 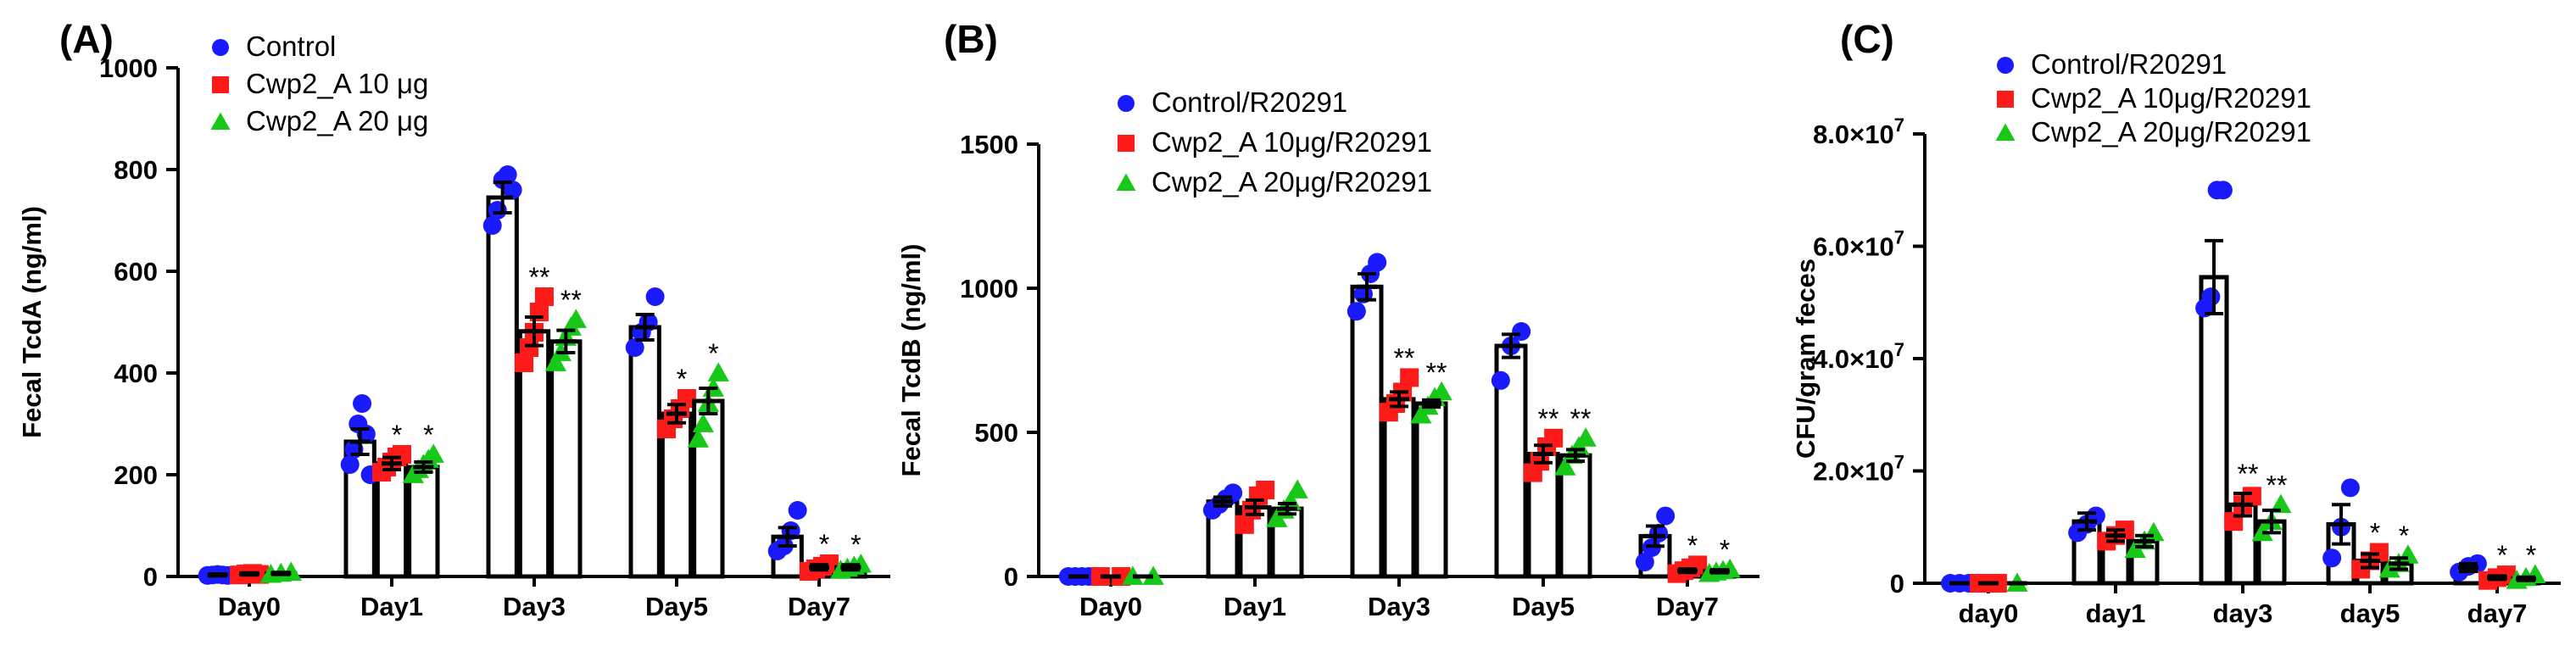 What do you see at coordinates (989, 288) in the screenshot?
I see `y-tick-label: 1000` at bounding box center [989, 288].